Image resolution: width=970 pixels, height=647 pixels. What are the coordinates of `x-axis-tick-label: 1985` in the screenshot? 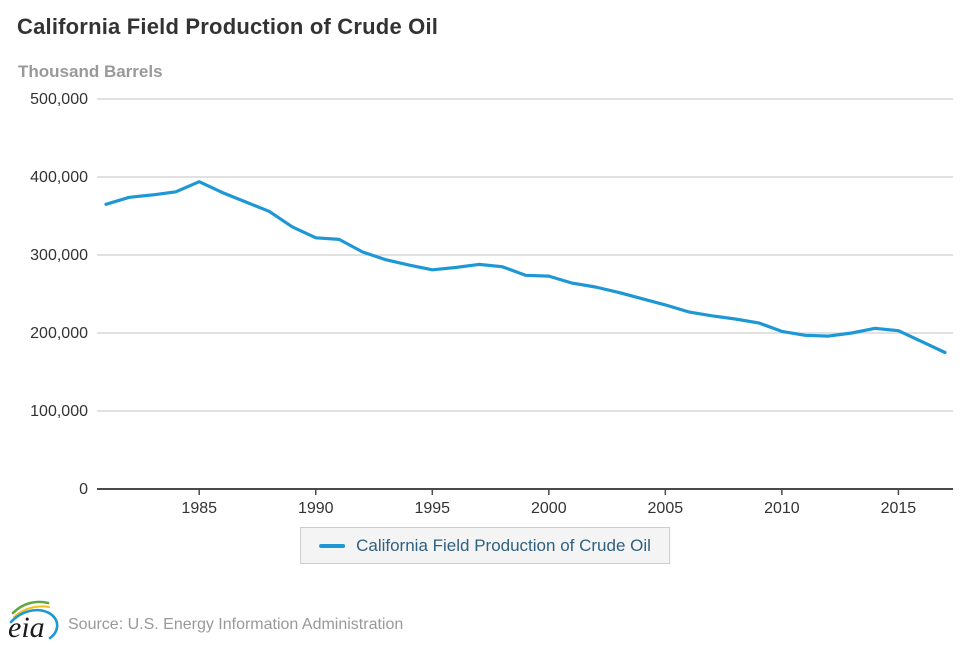 It's located at (199, 508).